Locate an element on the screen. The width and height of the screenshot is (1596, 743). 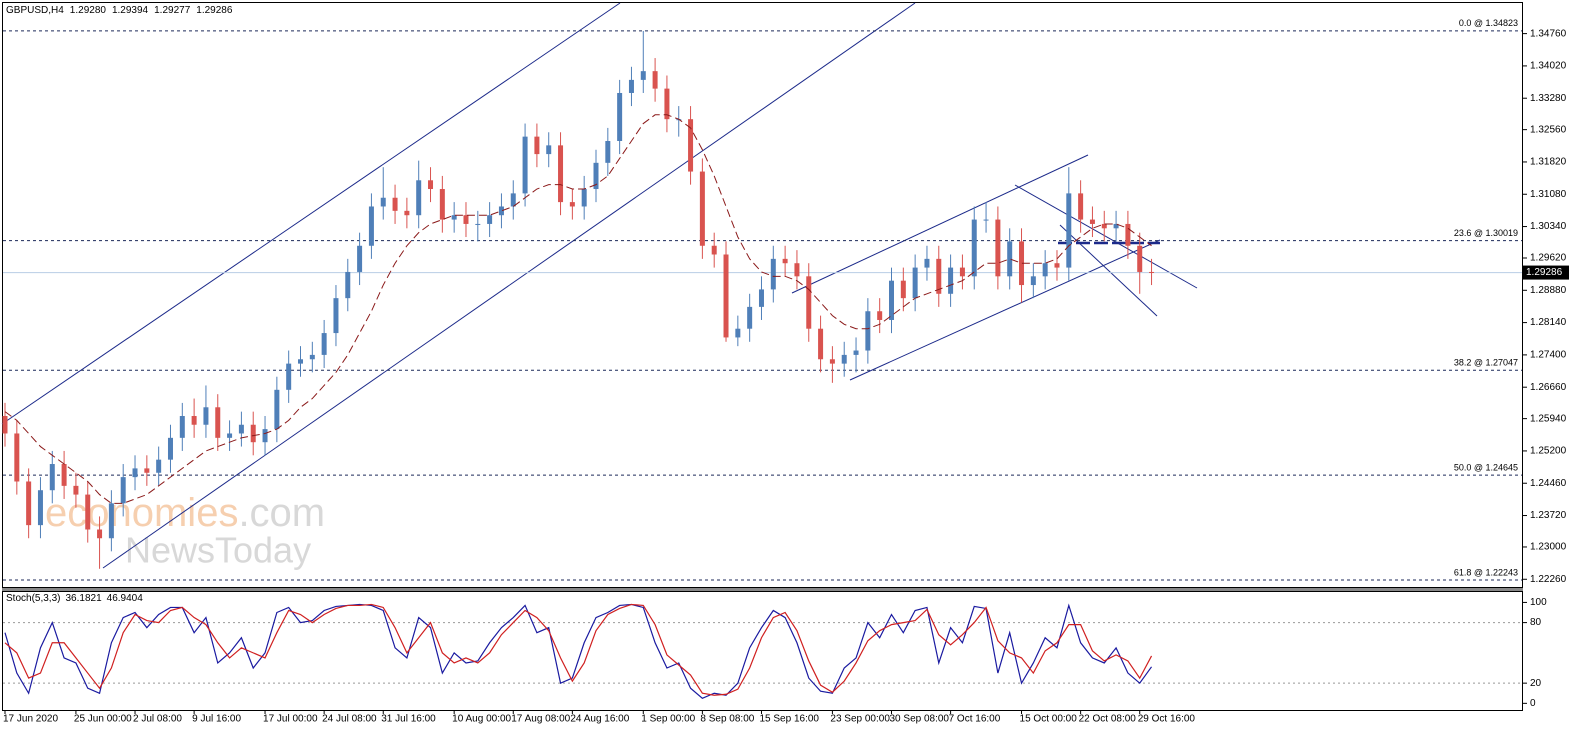
x-tick-label: 15 Sep 16:00 is located at coordinates (789, 719).